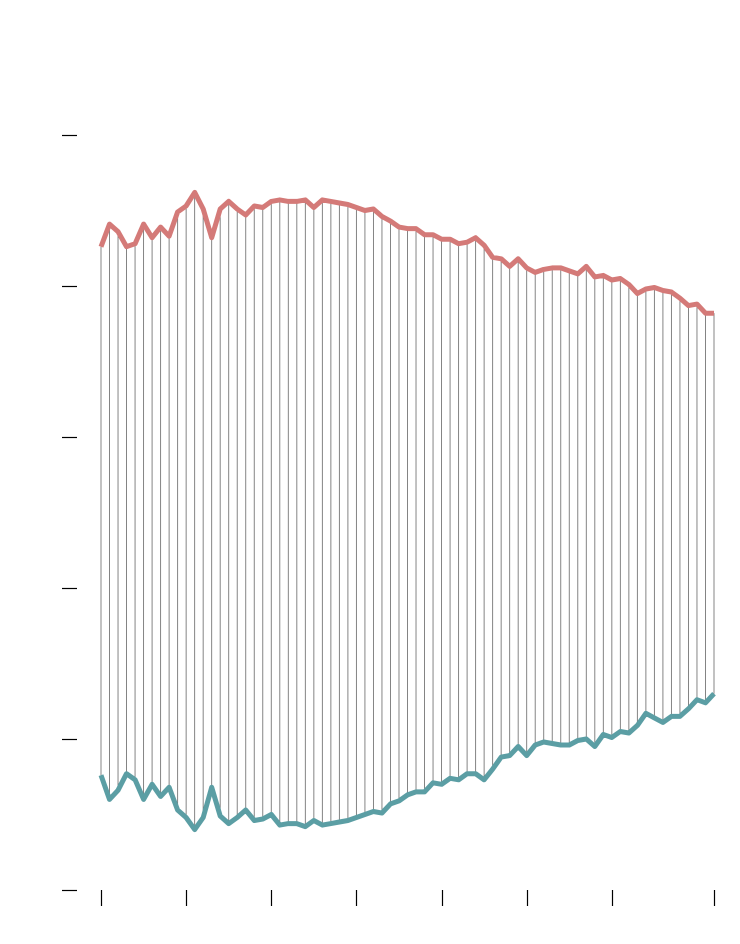  What do you see at coordinates (408, 898) in the screenshot?
I see `x-axis-ticks` at bounding box center [408, 898].